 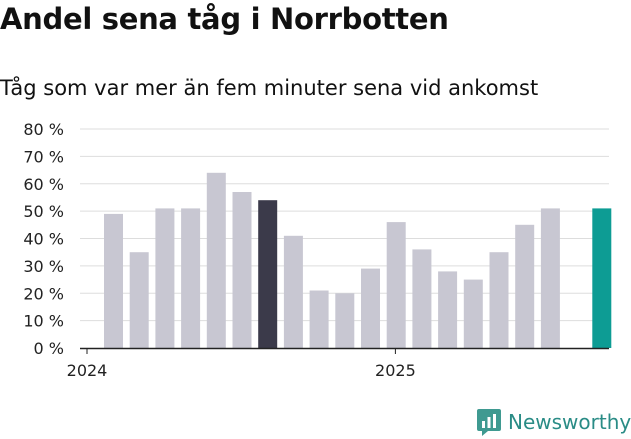 What do you see at coordinates (43, 156) in the screenshot?
I see `y-tick-label: 70 %` at bounding box center [43, 156].